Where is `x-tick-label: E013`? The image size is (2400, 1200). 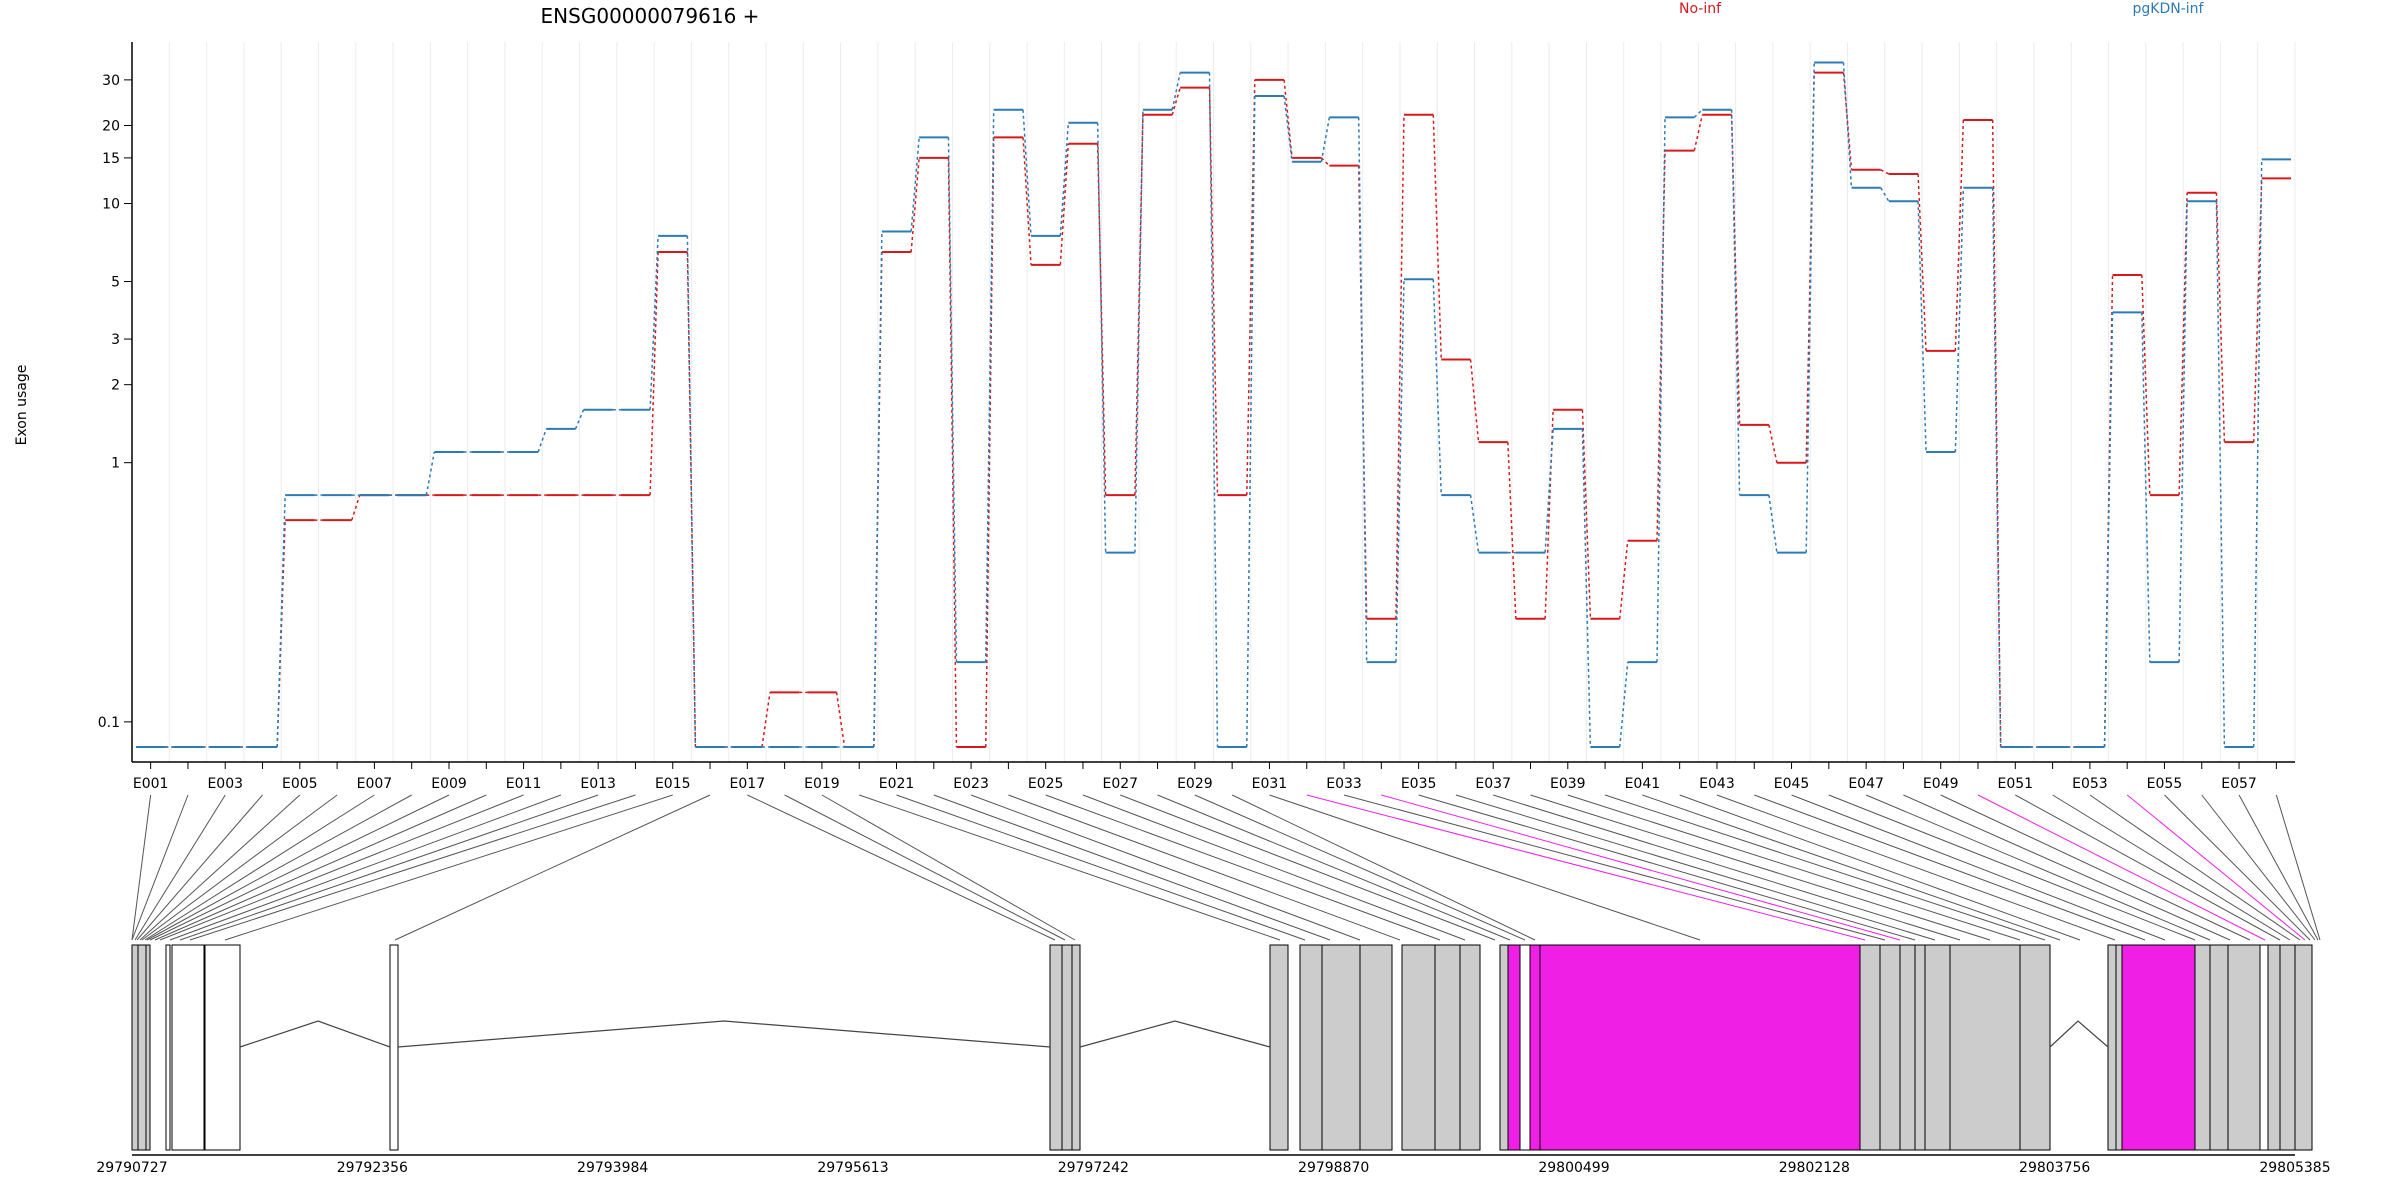 x-tick-label: E013 is located at coordinates (598, 784).